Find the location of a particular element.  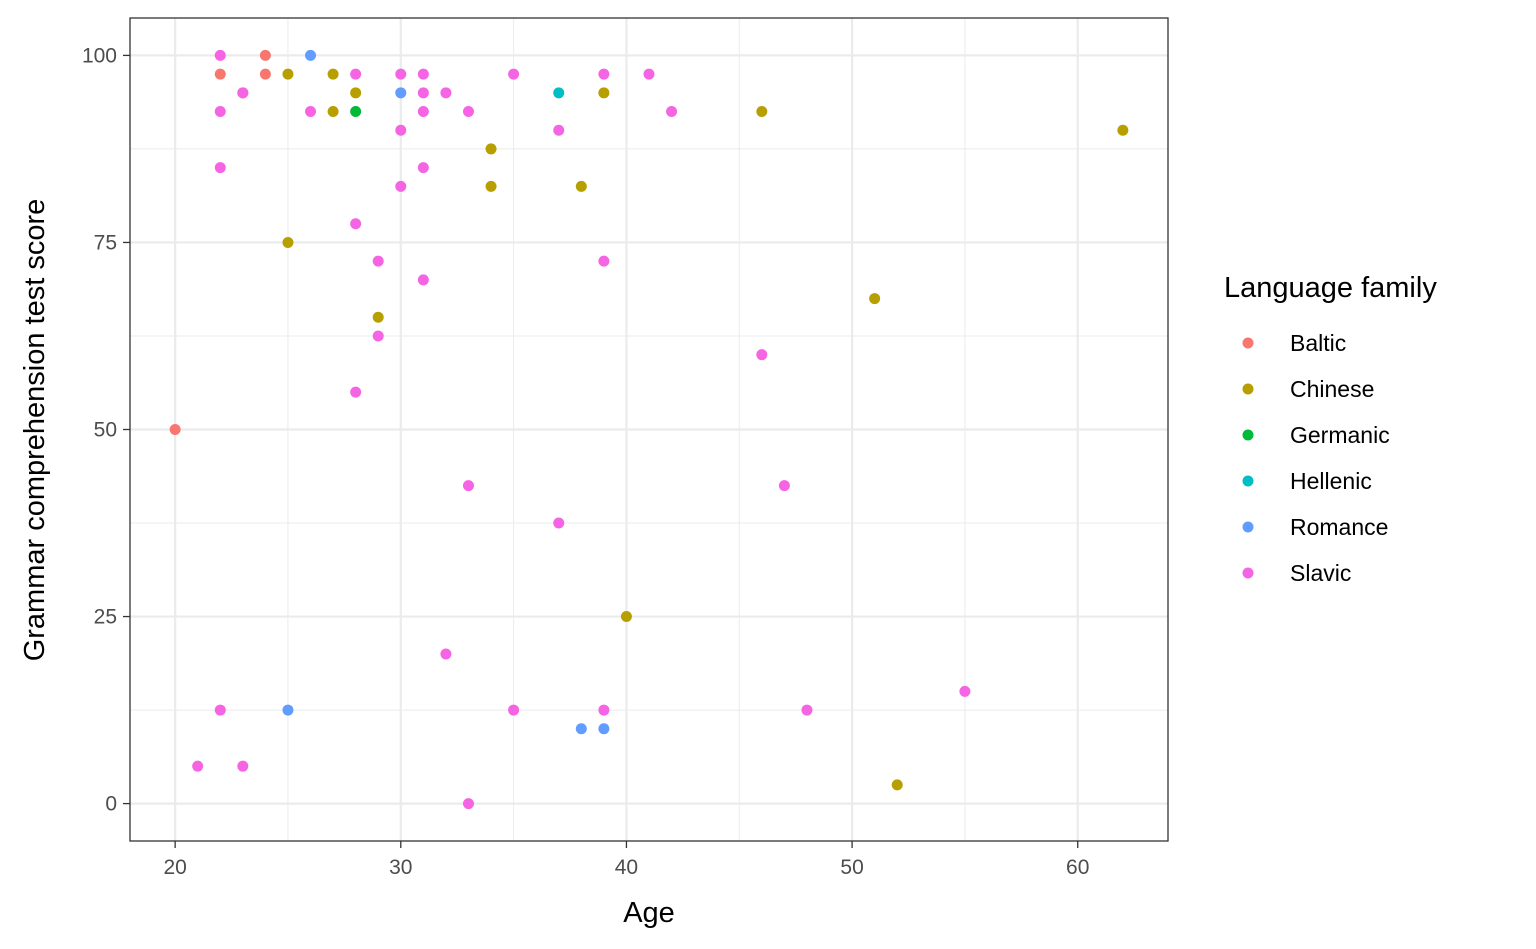

y-axis-title: Grammar comprehension test score is located at coordinates (35, 430).